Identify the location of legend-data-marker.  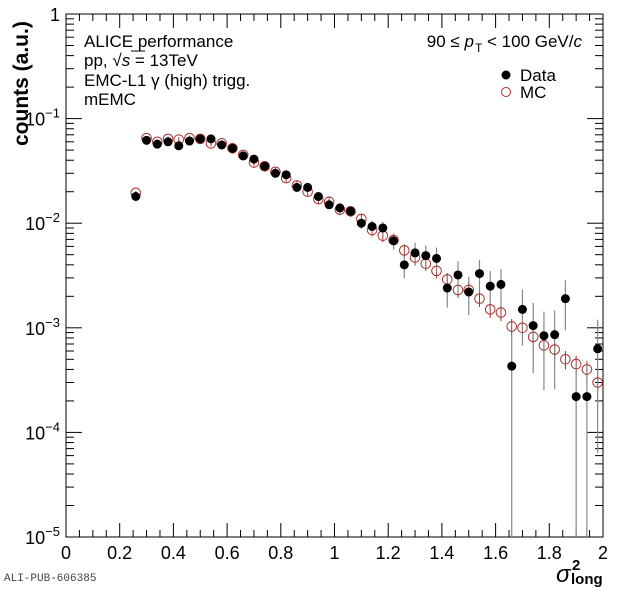
(506, 75).